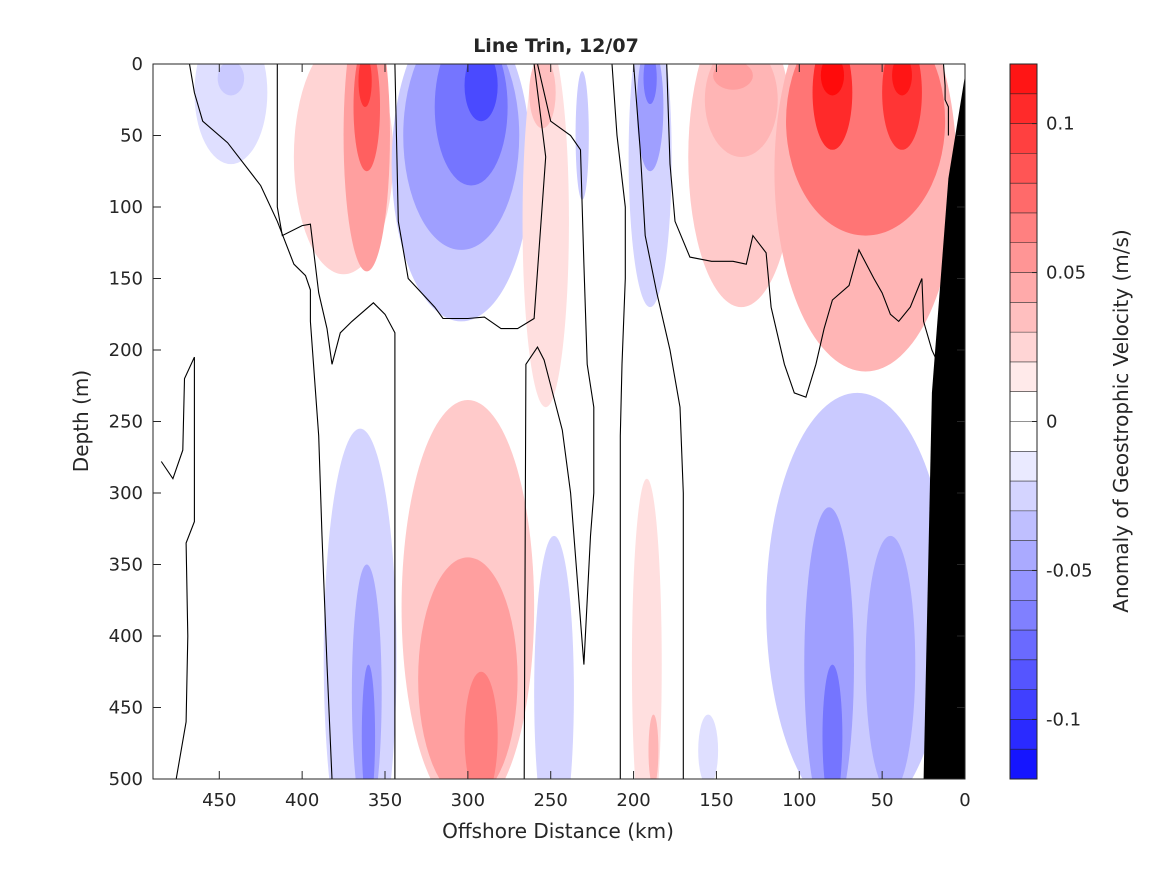 The width and height of the screenshot is (1167, 879). I want to click on y-tick-label-100: 100, so click(126, 207).